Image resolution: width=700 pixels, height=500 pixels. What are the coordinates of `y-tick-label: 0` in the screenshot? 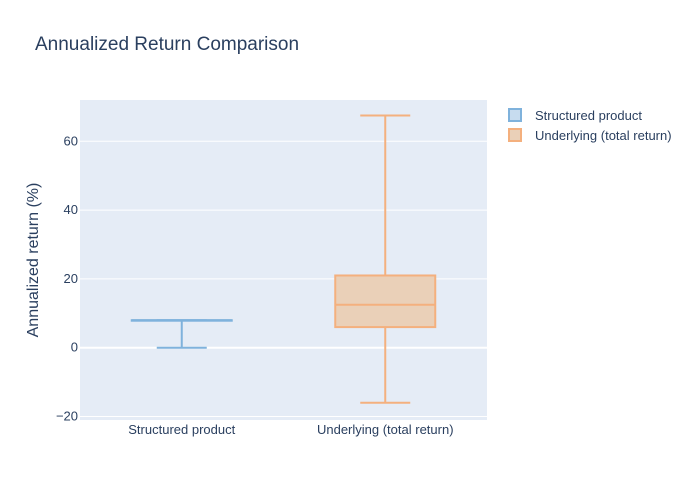 It's located at (74, 347).